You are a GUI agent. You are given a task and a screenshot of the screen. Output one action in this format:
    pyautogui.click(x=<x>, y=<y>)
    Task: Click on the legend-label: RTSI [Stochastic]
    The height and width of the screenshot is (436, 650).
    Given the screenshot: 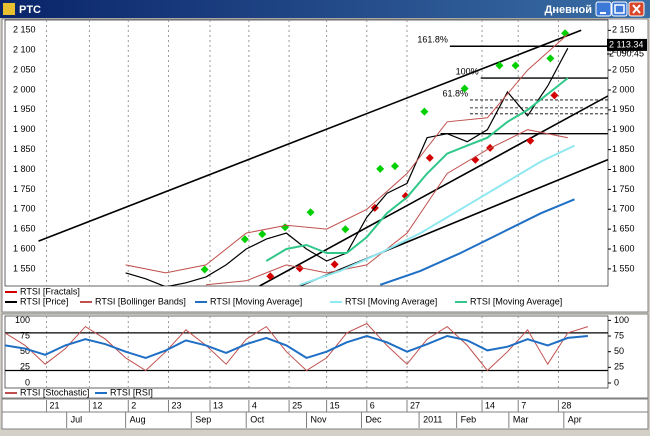 What is the action you would take?
    pyautogui.click(x=54, y=392)
    